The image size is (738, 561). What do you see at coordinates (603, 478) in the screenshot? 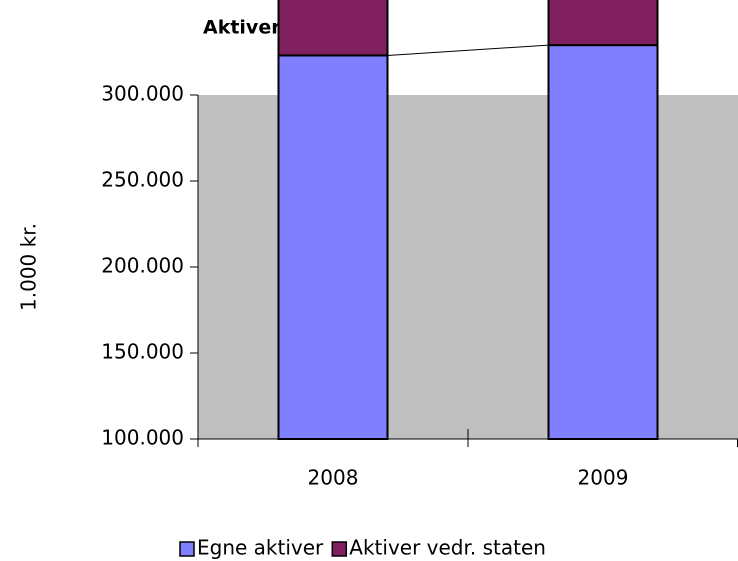
I see `x-tick-label: 2009` at bounding box center [603, 478].